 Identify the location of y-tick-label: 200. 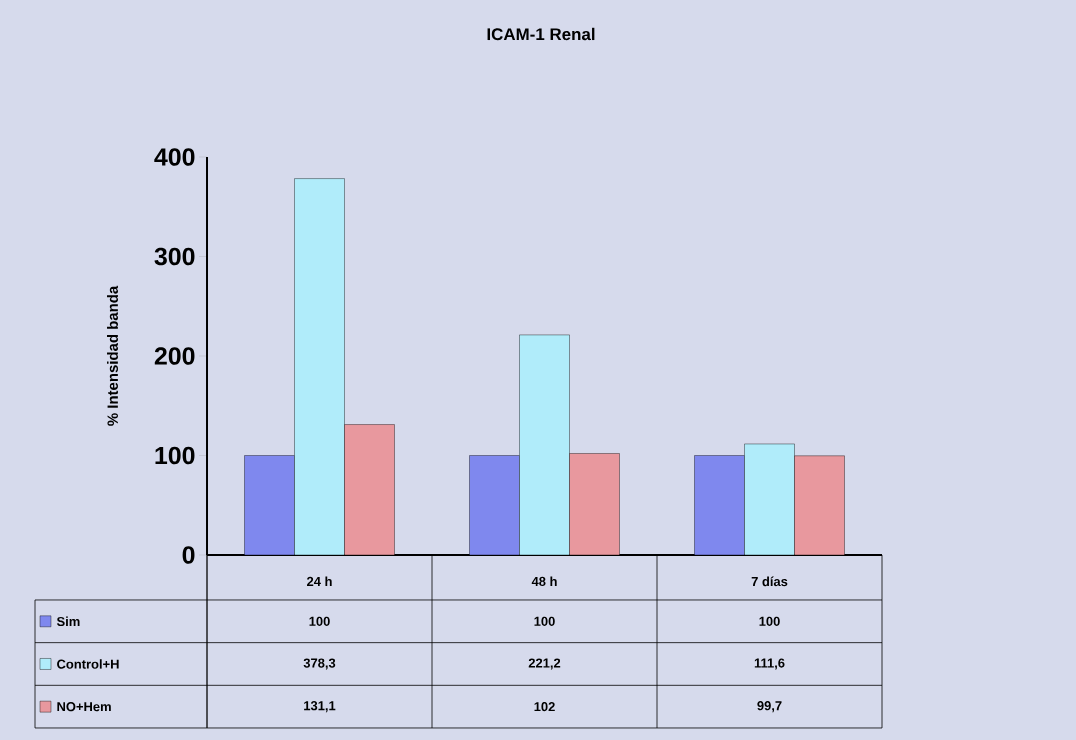
(174, 356).